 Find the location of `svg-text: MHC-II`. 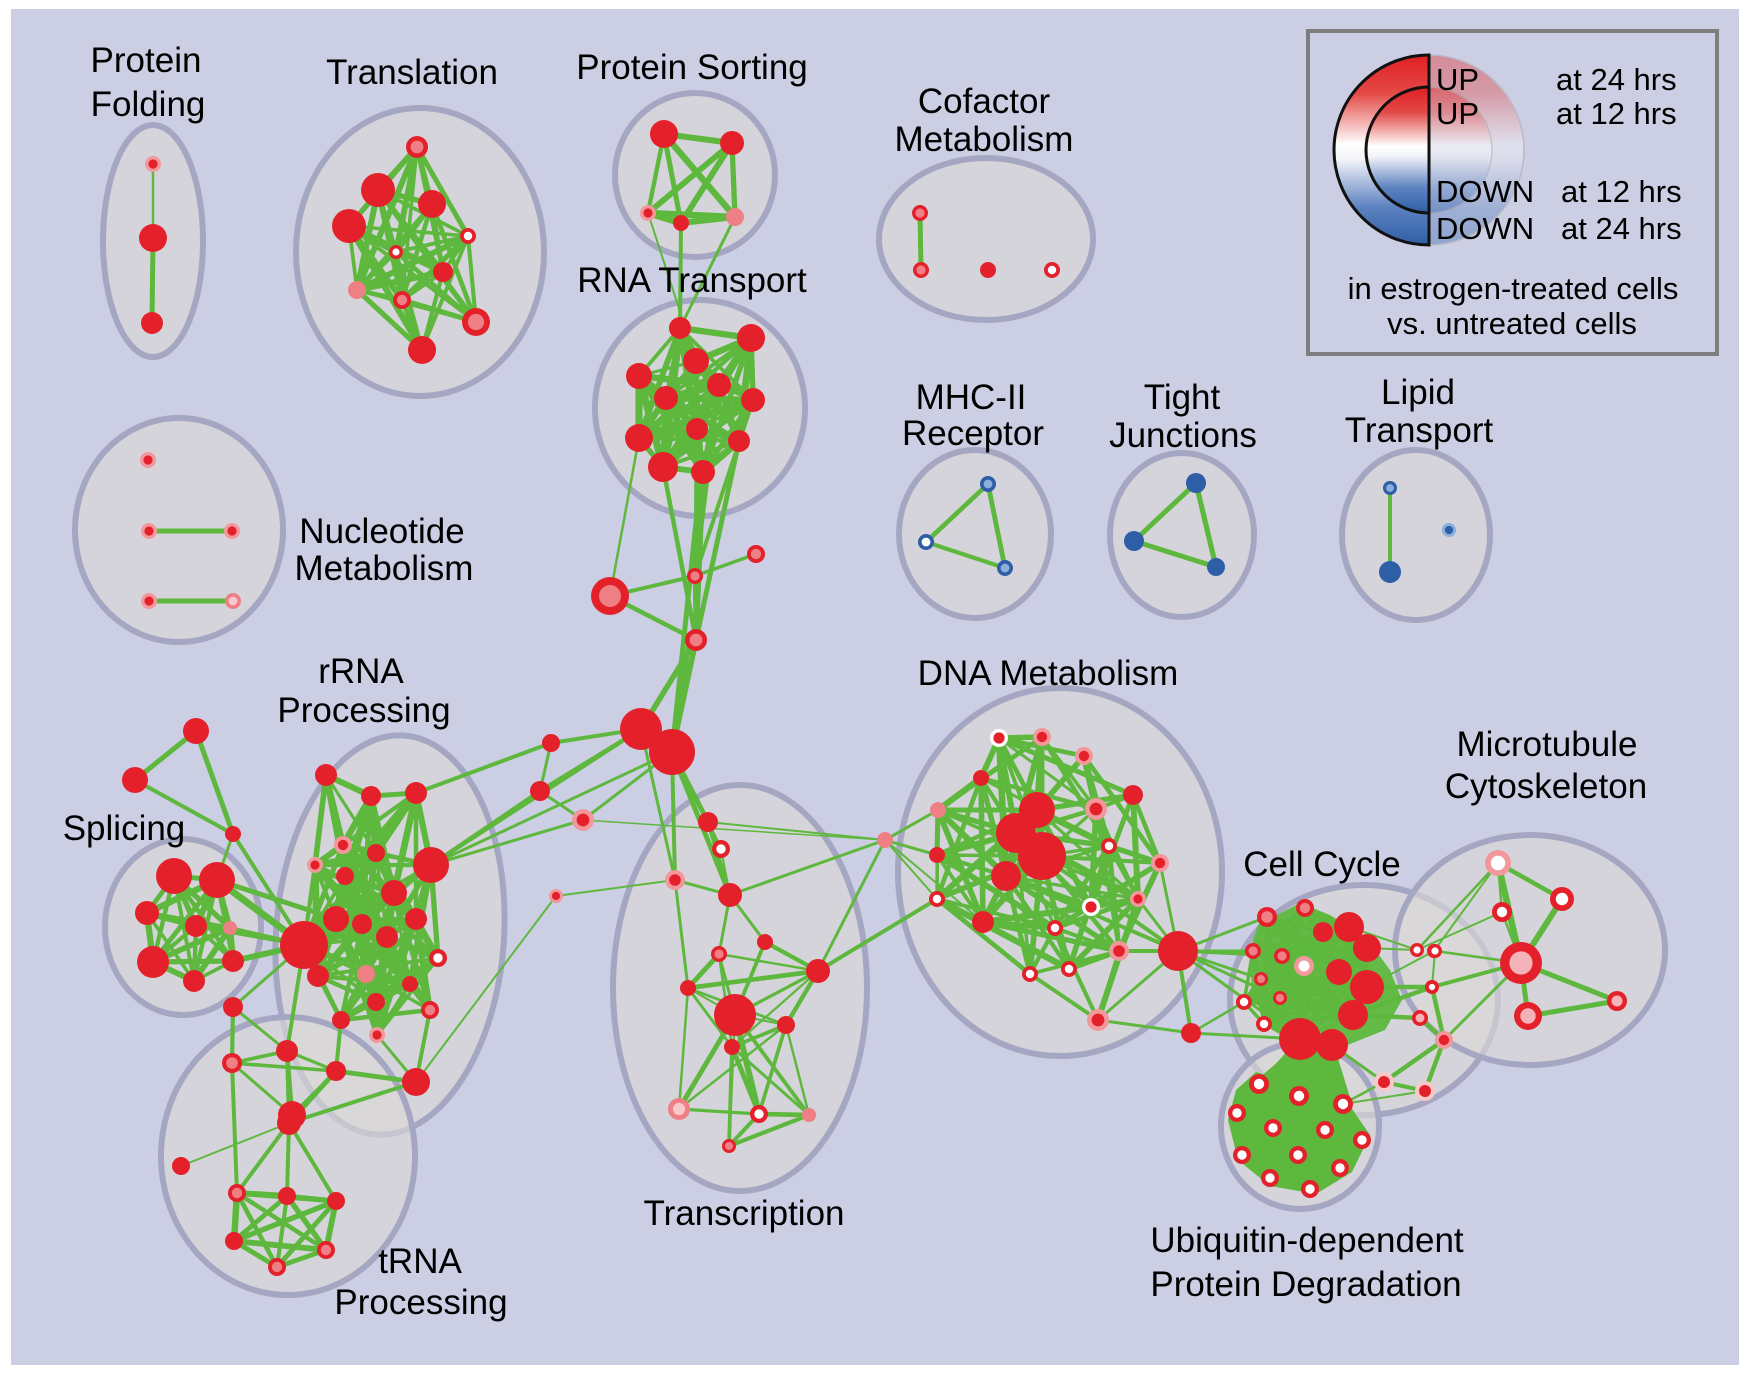

svg-text: MHC-II is located at coordinates (971, 397).